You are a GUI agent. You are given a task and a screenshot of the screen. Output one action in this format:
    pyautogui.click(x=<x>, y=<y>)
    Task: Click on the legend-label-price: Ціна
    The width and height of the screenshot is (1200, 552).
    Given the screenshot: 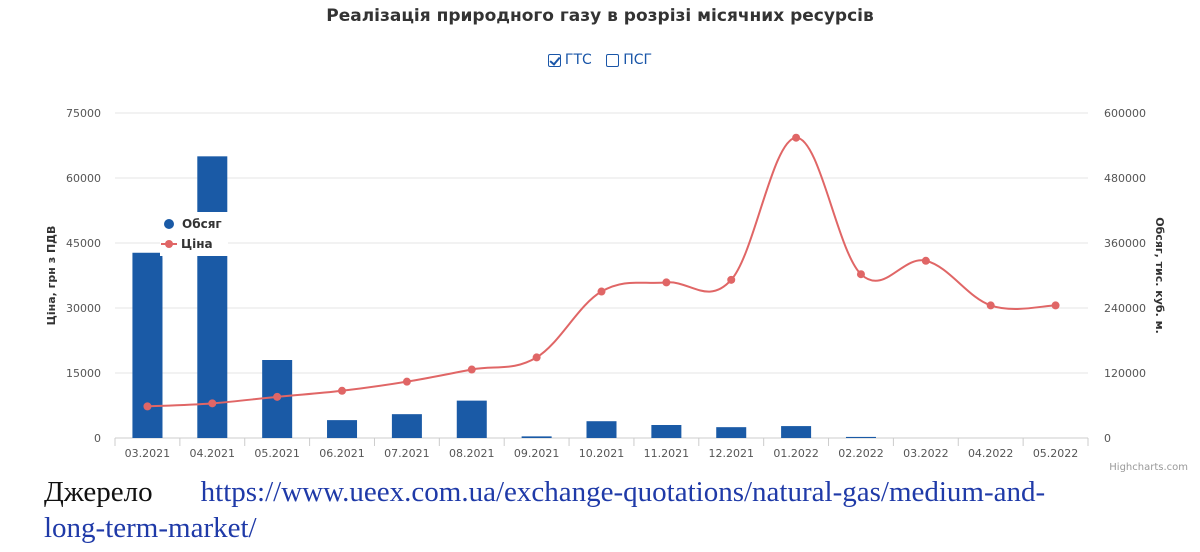 What is the action you would take?
    pyautogui.click(x=197, y=244)
    